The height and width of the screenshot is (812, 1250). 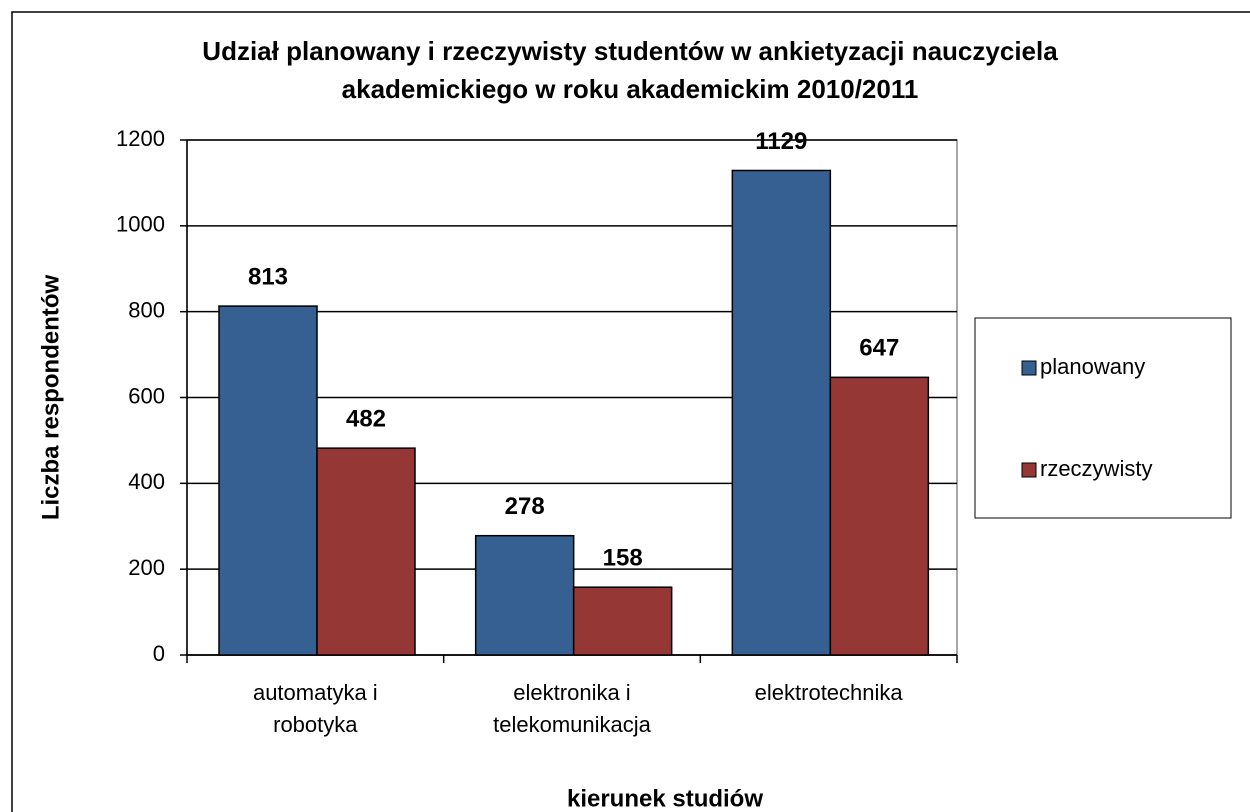 I want to click on legend-label: rzeczywisty, so click(x=1096, y=468).